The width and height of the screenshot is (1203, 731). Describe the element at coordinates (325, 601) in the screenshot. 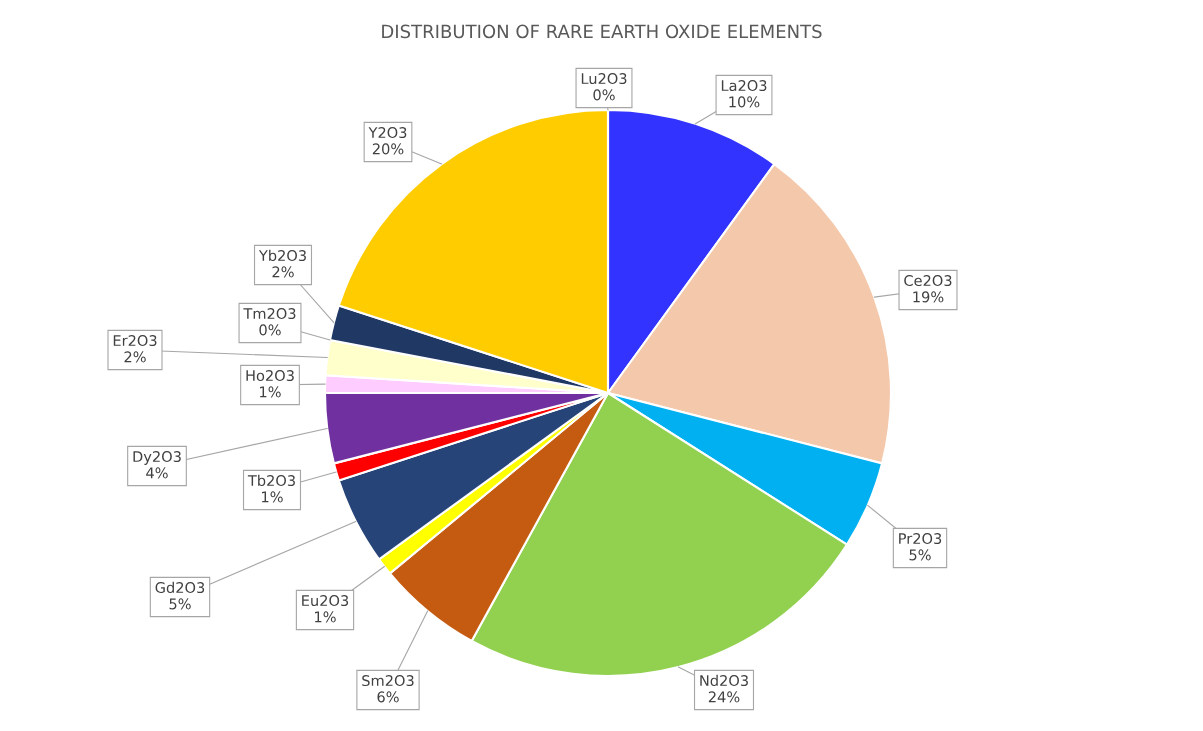

I see `slice-label: Eu2O3` at that location.